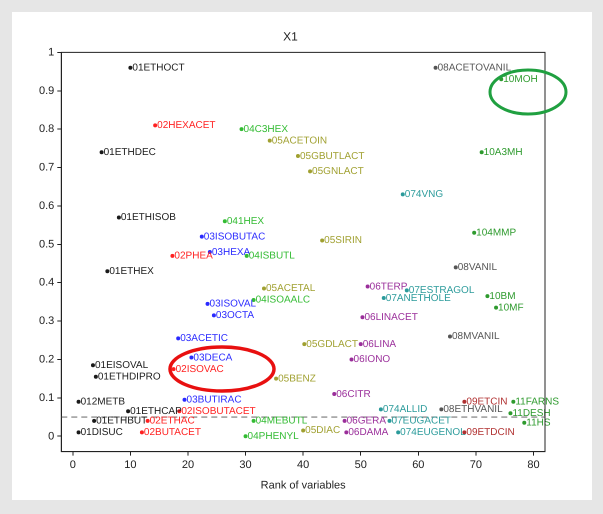  Describe the element at coordinates (520, 80) in the screenshot. I see `annotation: 10MOH` at that location.